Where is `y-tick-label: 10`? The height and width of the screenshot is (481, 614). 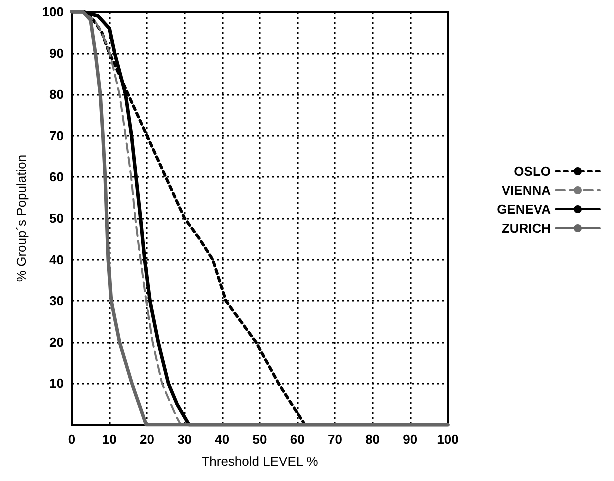
y-tick-label: 10 is located at coordinates (57, 384).